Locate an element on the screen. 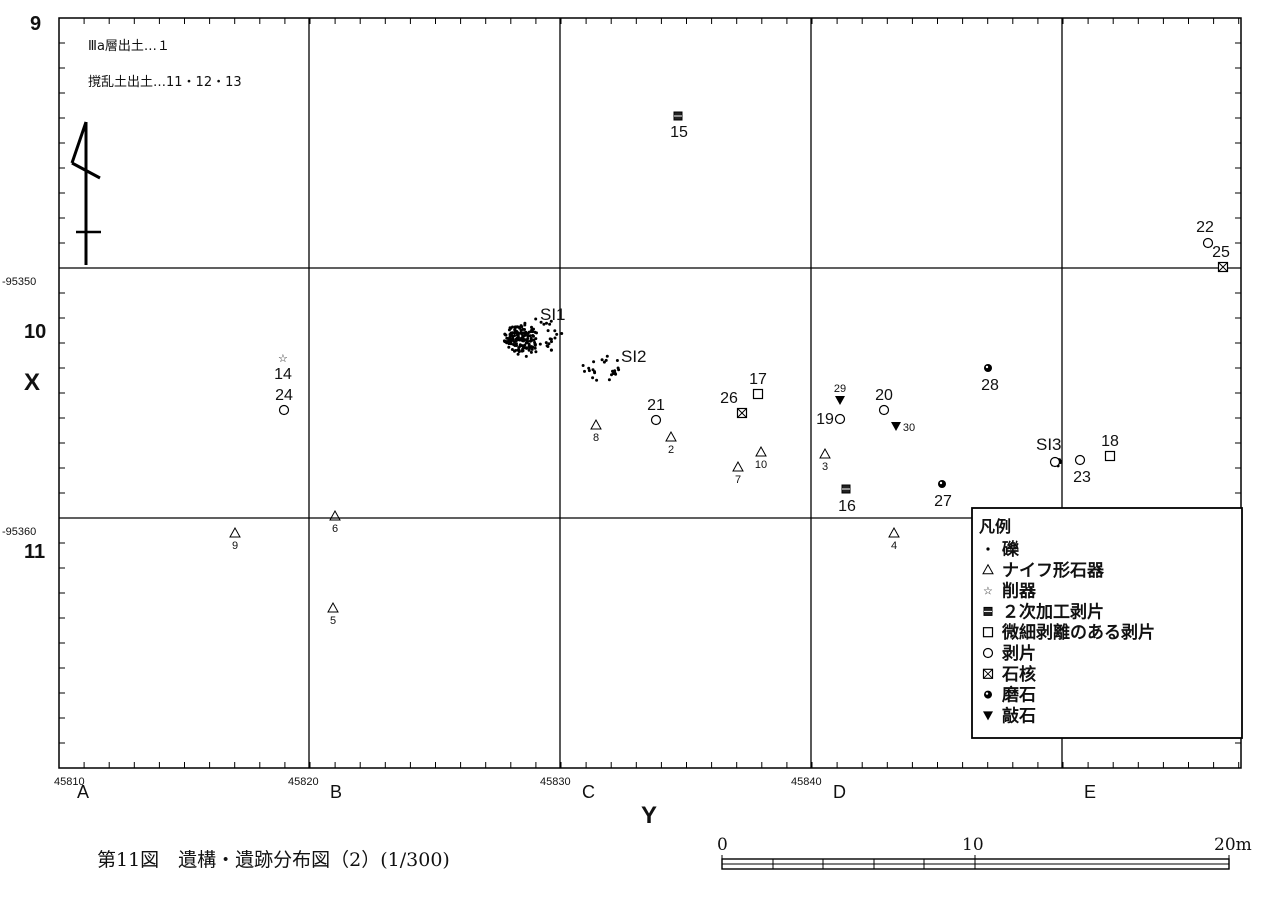 The width and height of the screenshot is (1271, 910). x-axis-label: X is located at coordinates (32, 382).